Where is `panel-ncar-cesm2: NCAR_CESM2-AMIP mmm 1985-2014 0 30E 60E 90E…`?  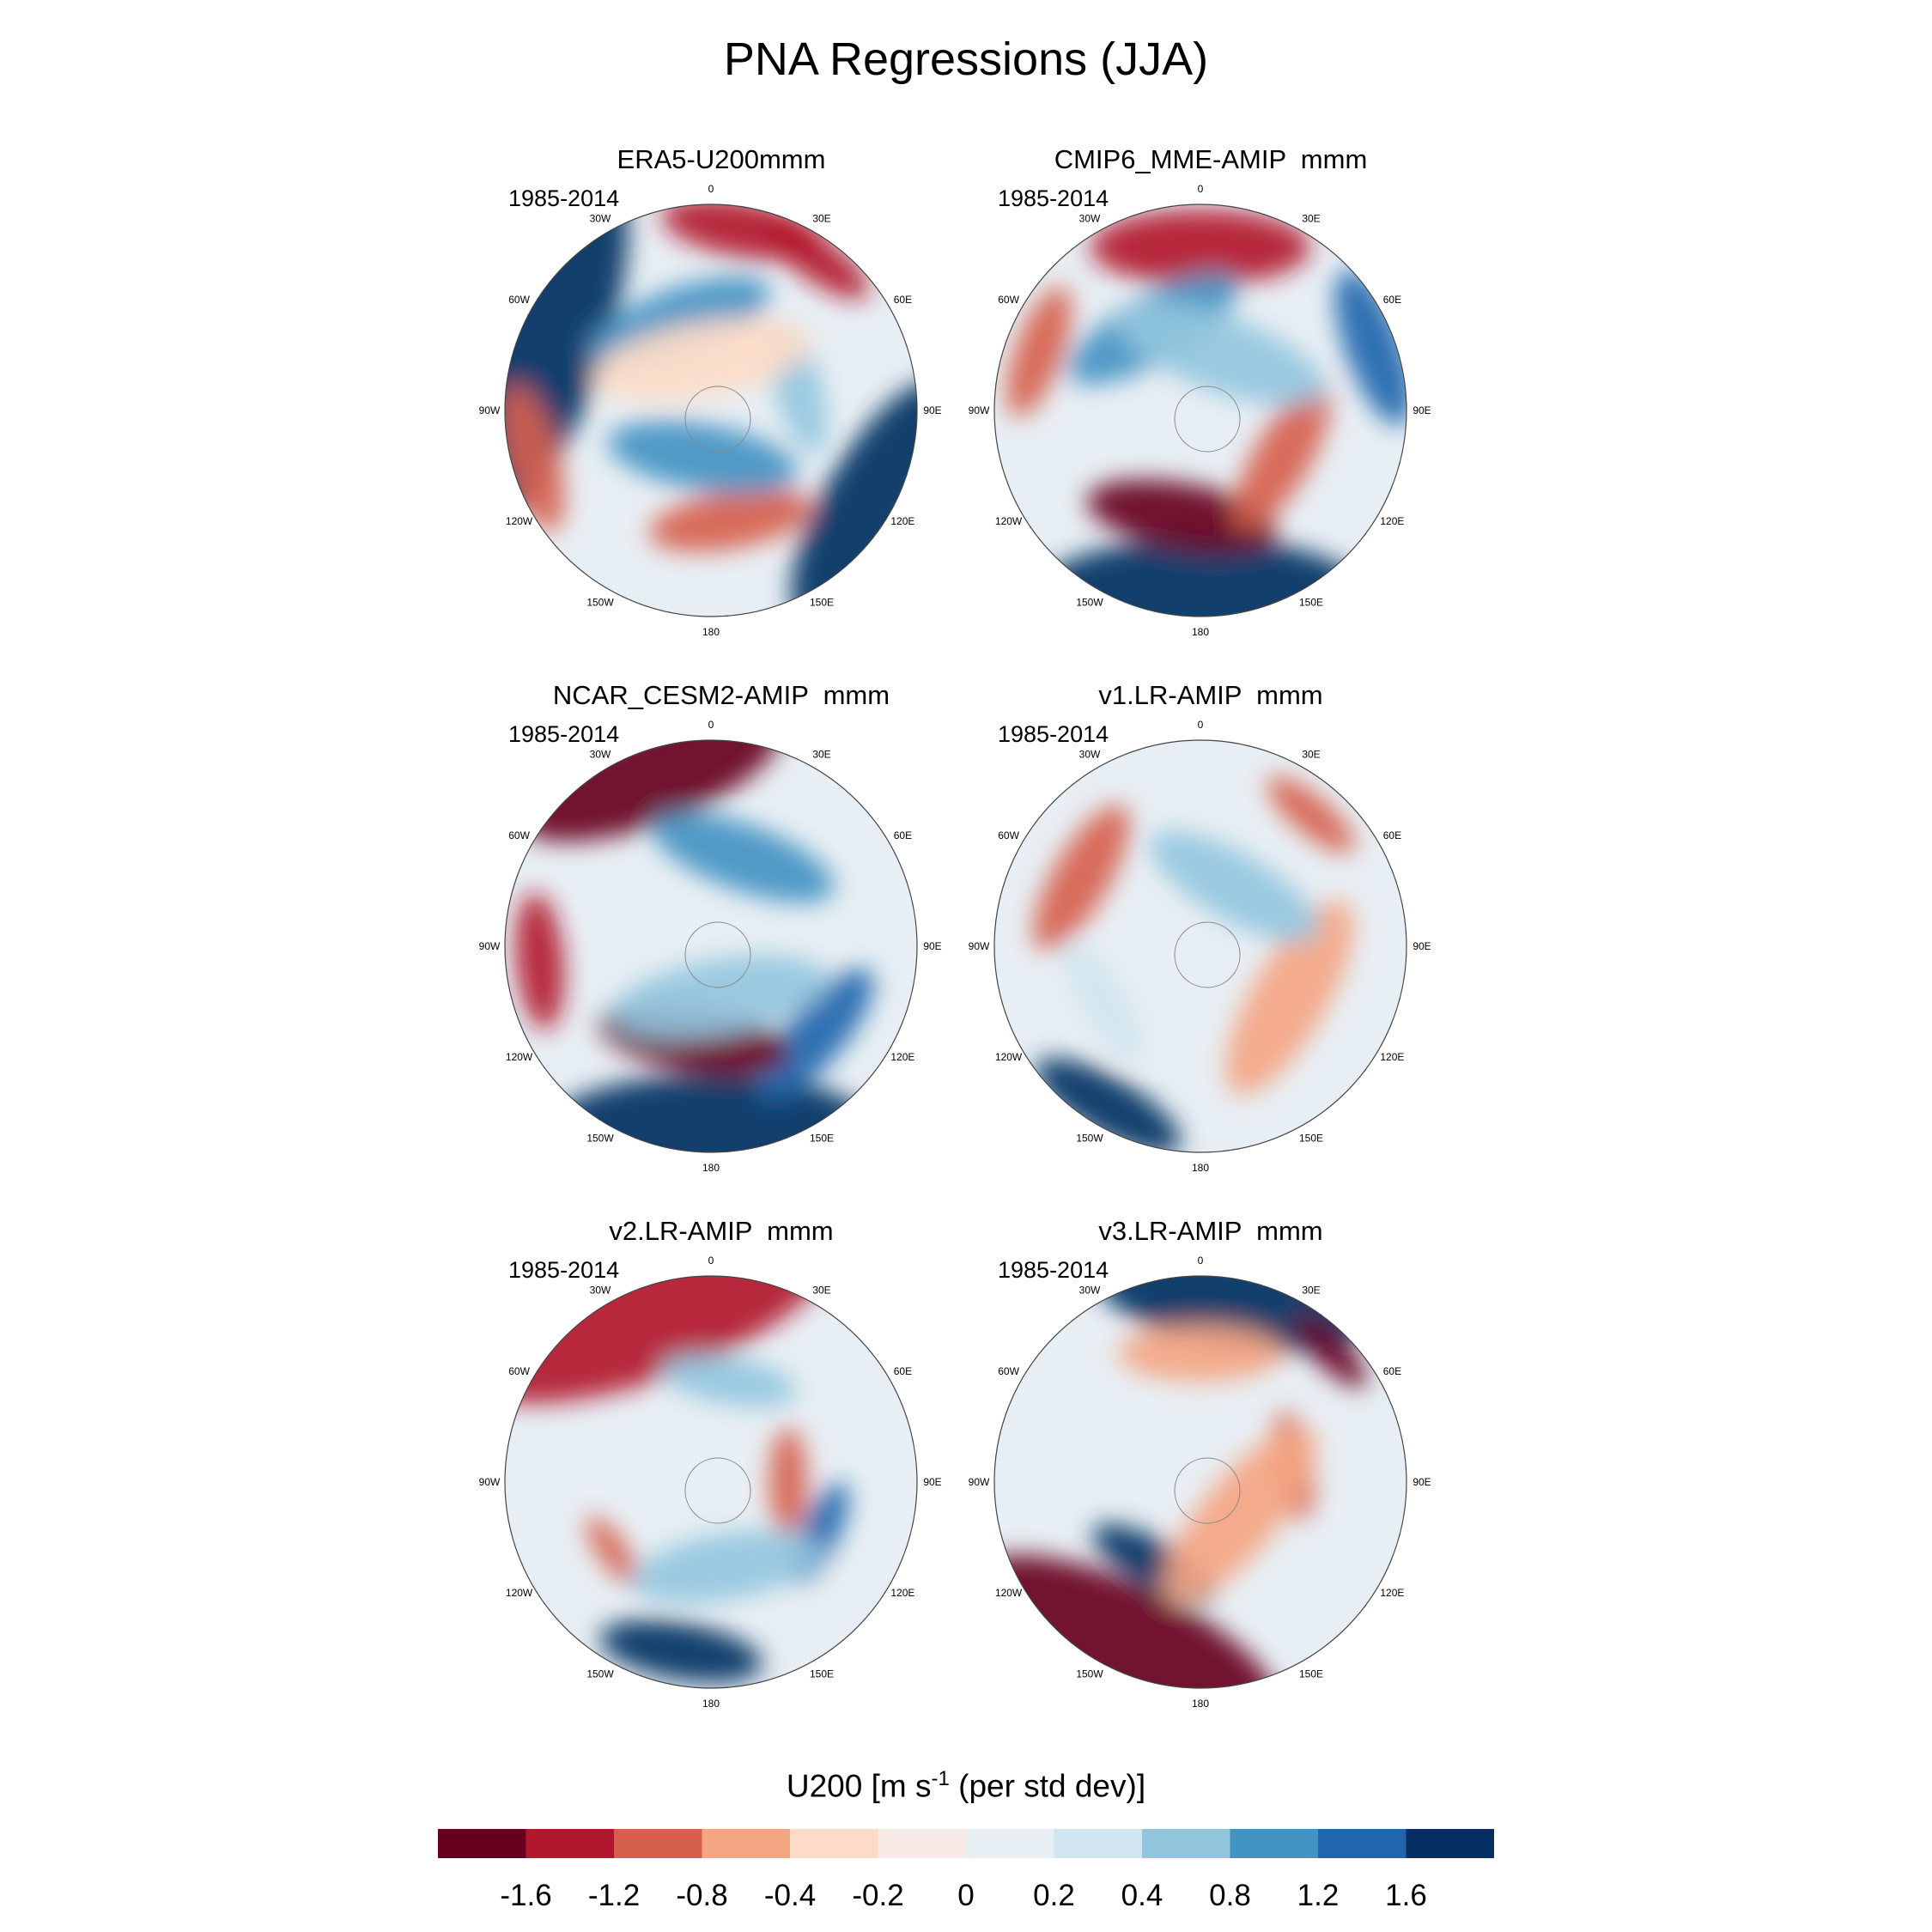
panel-ncar-cesm2: NCAR_CESM2-AMIP mmm 1985-2014 0 30E 60E 90E… is located at coordinates (720, 927).